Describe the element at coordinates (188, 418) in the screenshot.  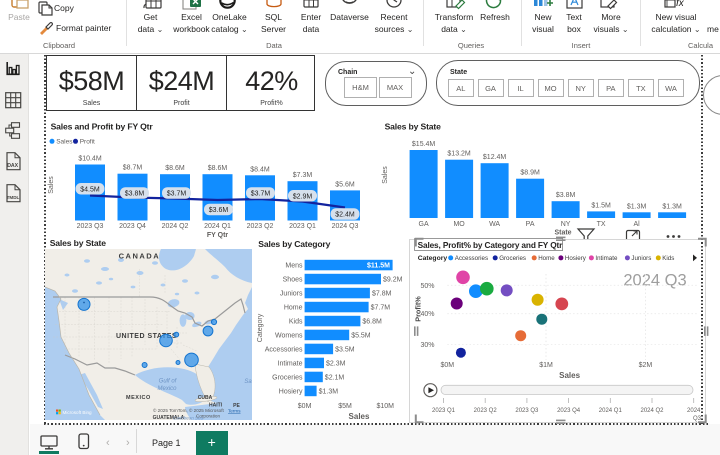
I see `svg-text: Caribbean Sea` at that location.